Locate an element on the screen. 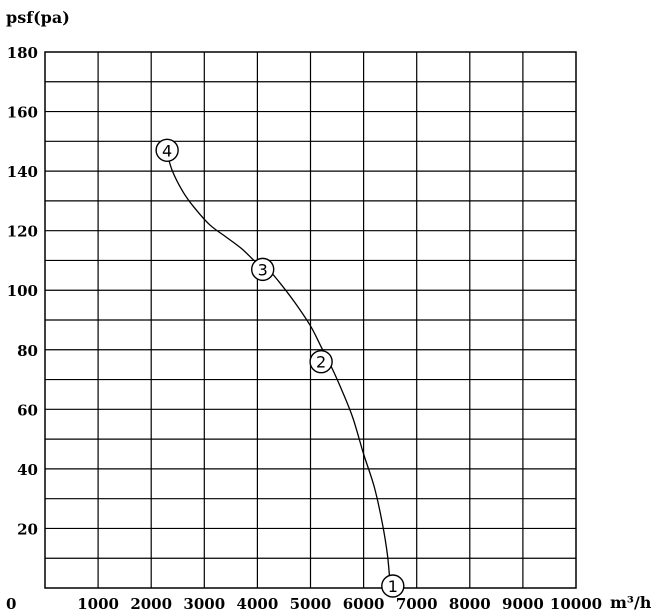 The image size is (652, 612). x-tick-label: 1000 is located at coordinates (98, 603).